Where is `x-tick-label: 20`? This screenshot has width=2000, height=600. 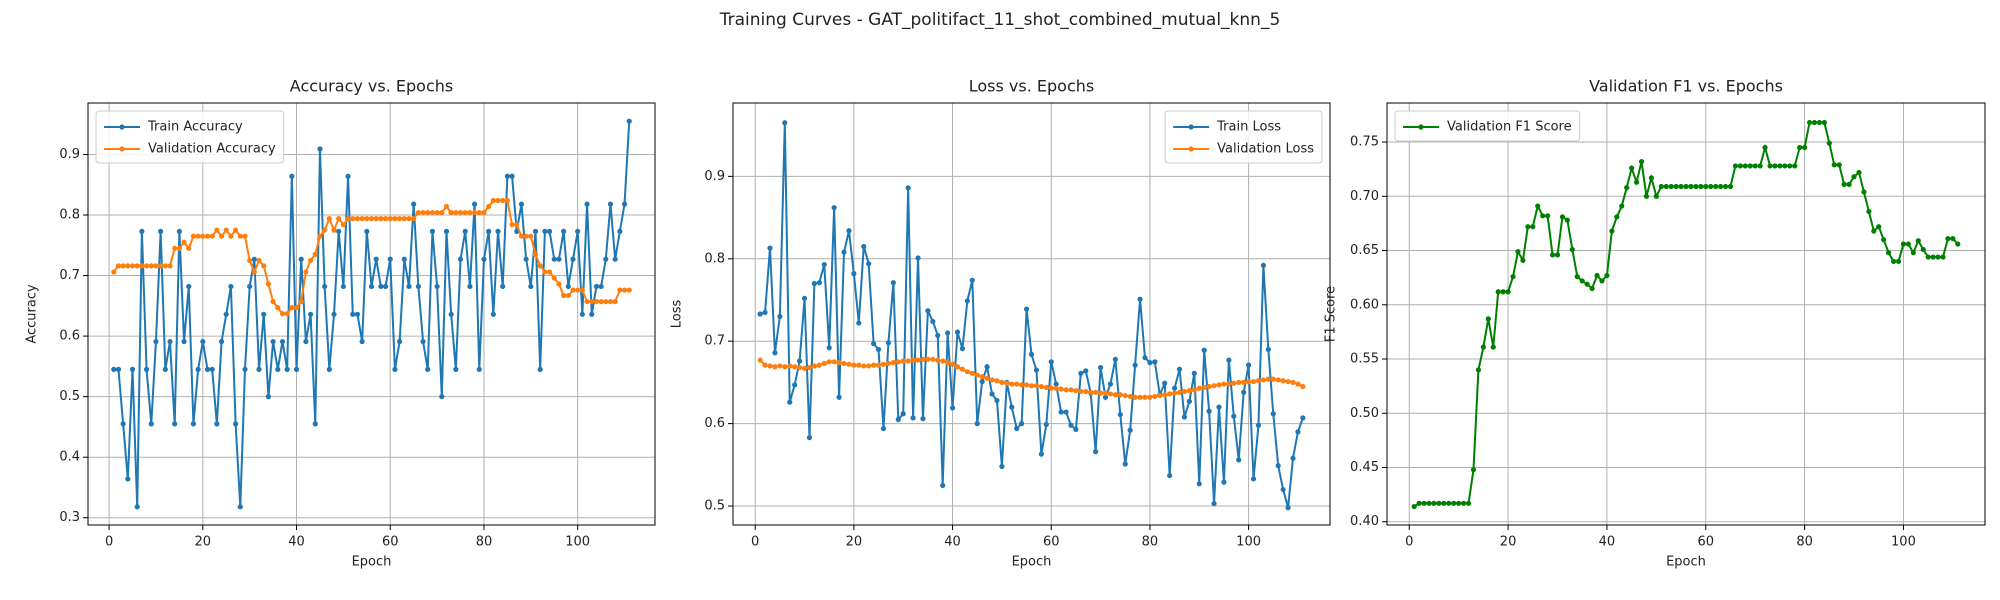
x-tick-label: 20 is located at coordinates (1508, 542).